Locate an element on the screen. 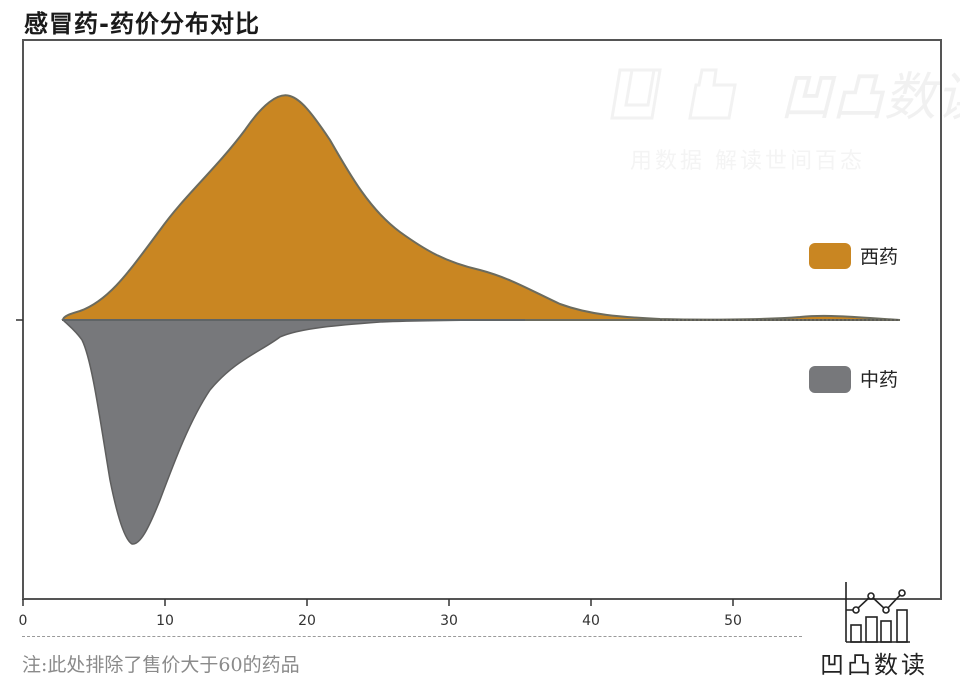  watermark-slogan: 用数据 解读世间百态 is located at coordinates (747, 161).